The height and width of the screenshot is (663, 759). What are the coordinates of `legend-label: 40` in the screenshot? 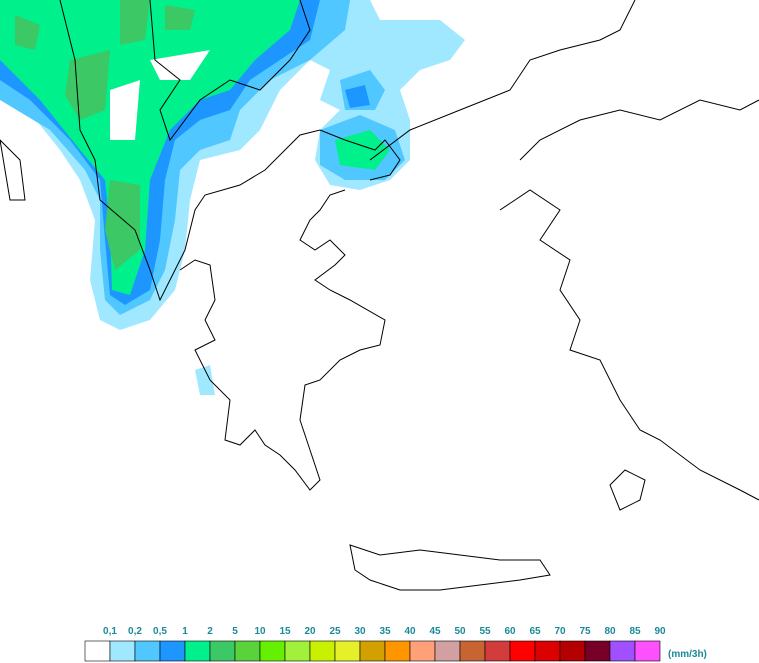 It's located at (410, 631).